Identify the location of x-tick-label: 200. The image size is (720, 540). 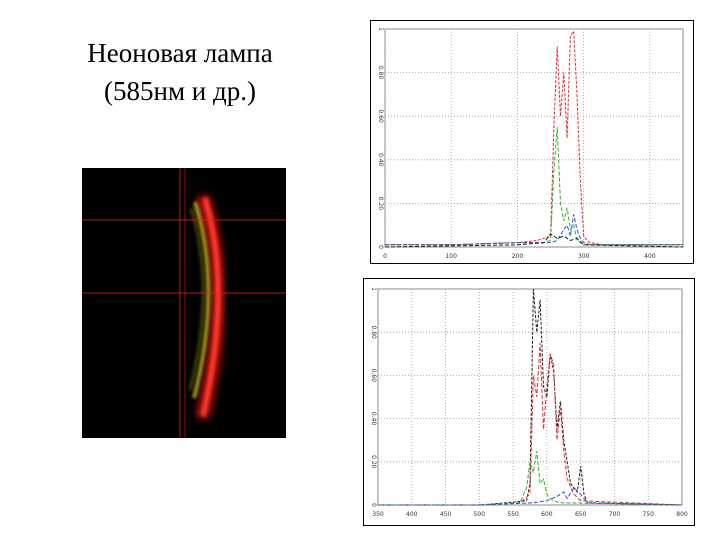
(518, 256).